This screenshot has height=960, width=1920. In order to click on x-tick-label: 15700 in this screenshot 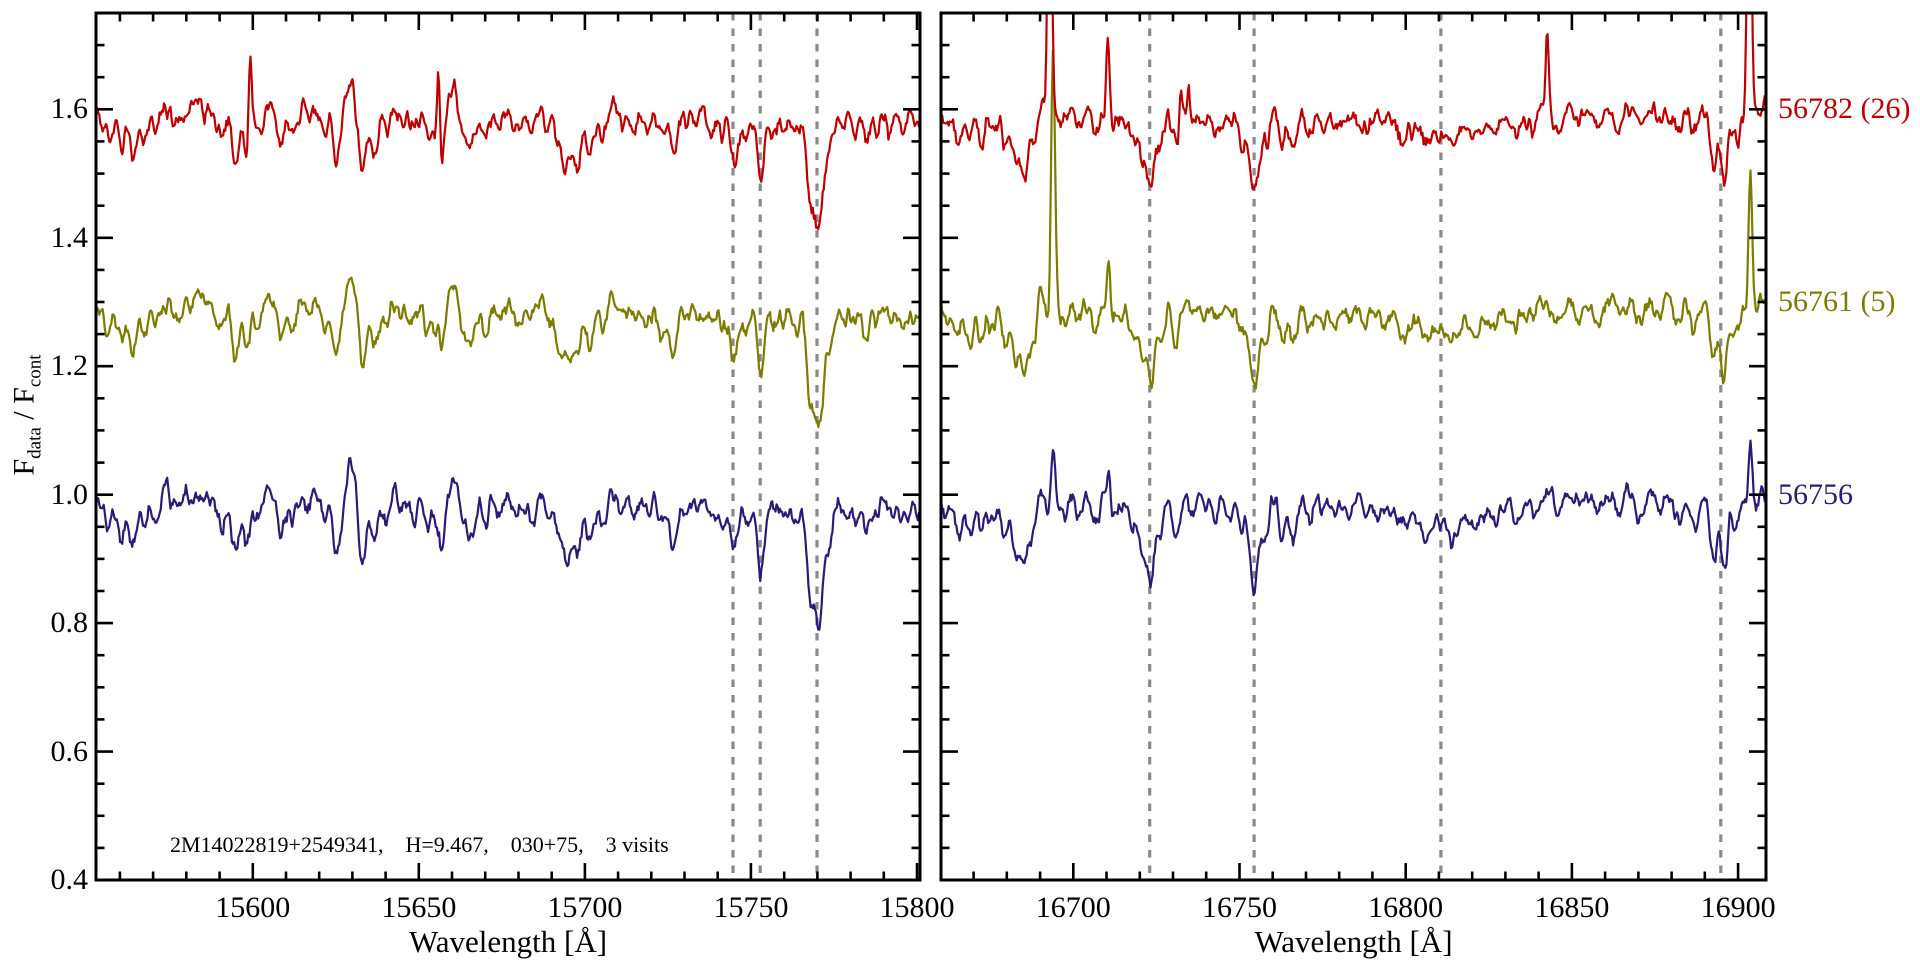, I will do `click(585, 907)`.